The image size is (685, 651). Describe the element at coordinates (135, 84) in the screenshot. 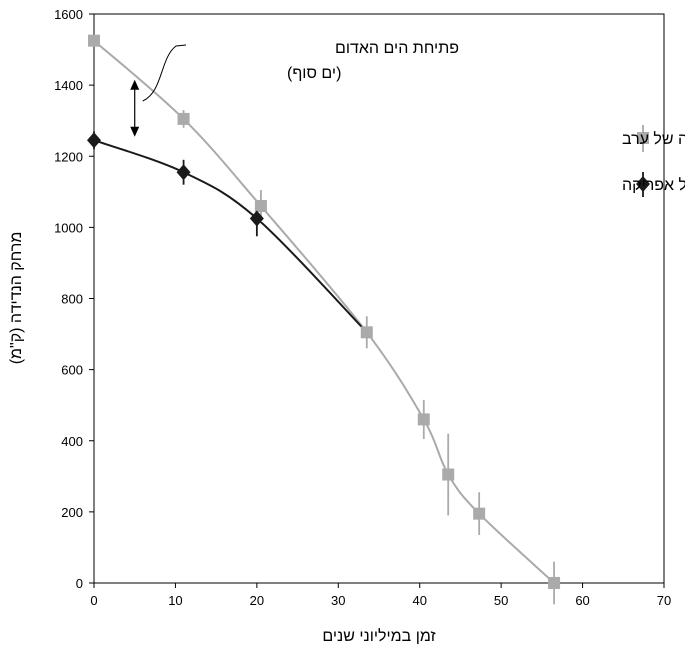

I see `annotation-arrowhead-top` at that location.